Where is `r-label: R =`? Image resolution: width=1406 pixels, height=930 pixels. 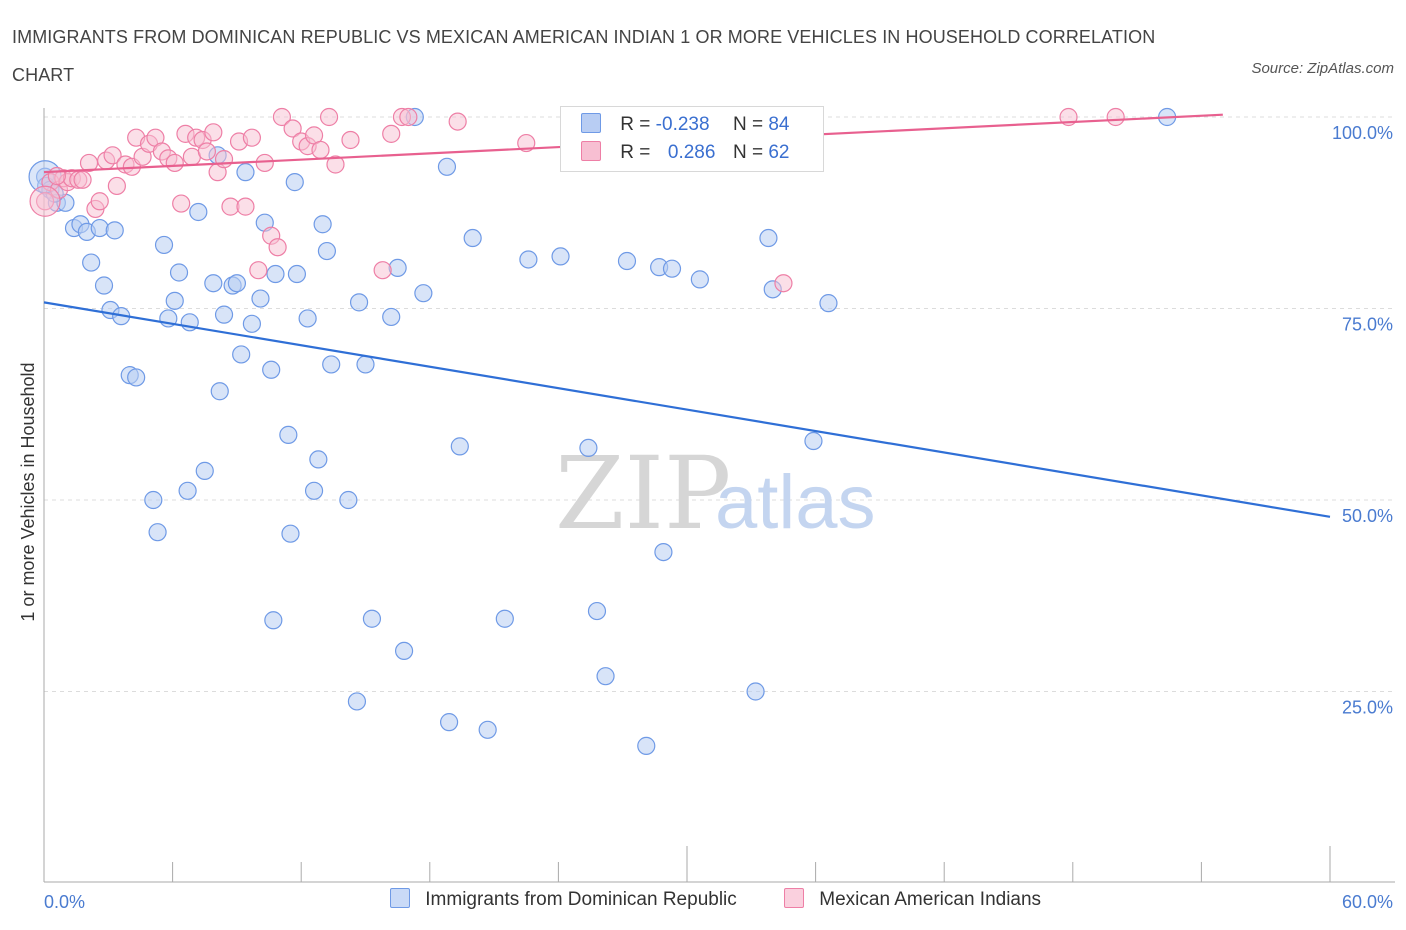 r-label: R = is located at coordinates (635, 124).